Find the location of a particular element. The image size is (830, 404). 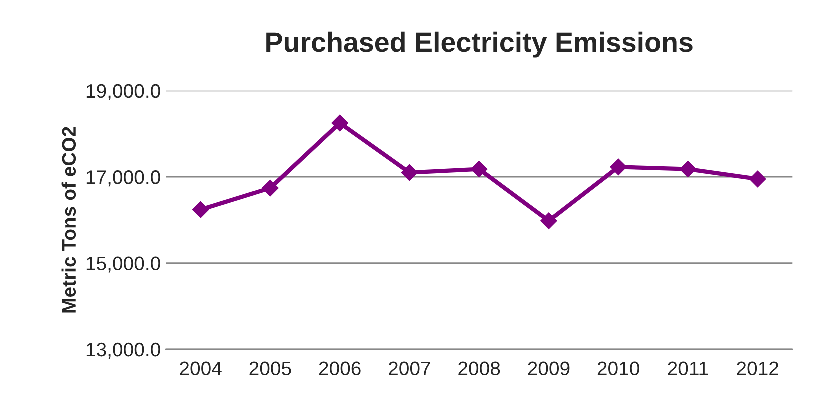

y-tick-label: 17,000.0 is located at coordinates (123, 178).